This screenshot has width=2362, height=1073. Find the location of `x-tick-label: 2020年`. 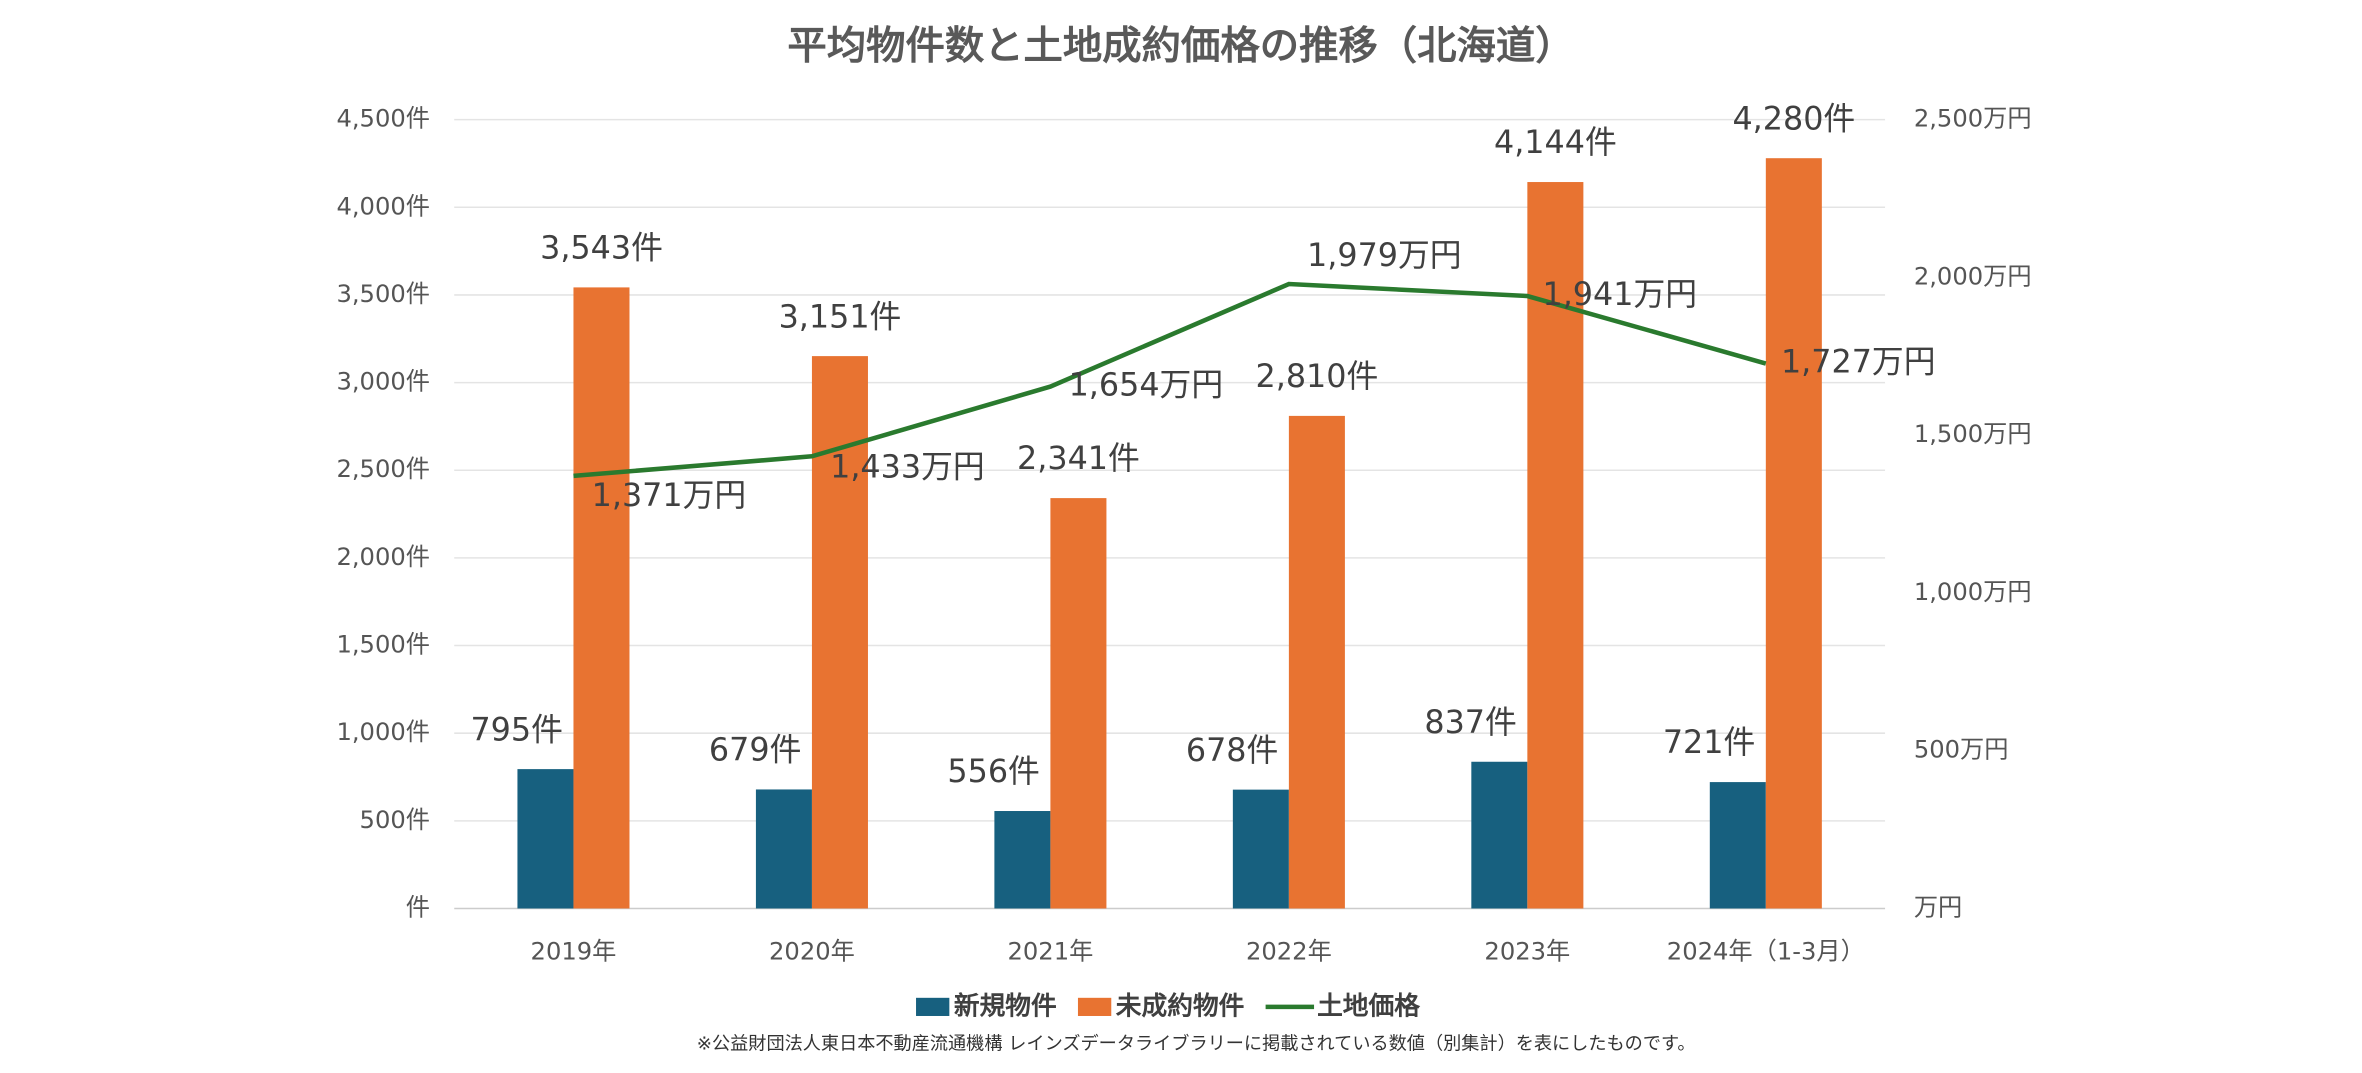

x-tick-label: 2020年 is located at coordinates (812, 951).